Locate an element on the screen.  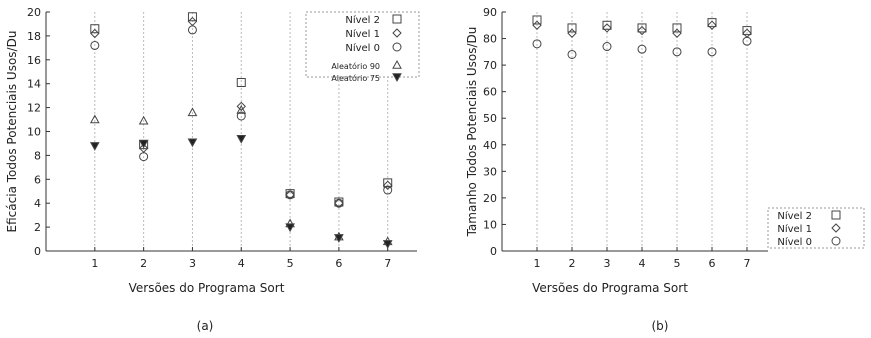
legend-entry: Aleatório 90 is located at coordinates (355, 66).